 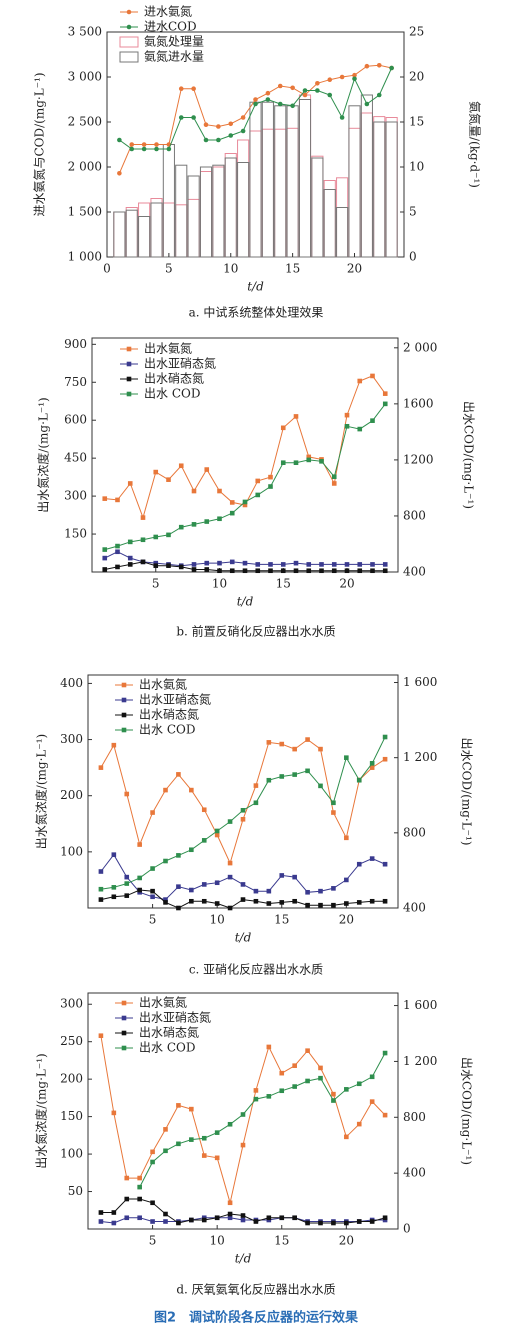 I want to click on y2-tick-label: 25, so click(x=416, y=32).